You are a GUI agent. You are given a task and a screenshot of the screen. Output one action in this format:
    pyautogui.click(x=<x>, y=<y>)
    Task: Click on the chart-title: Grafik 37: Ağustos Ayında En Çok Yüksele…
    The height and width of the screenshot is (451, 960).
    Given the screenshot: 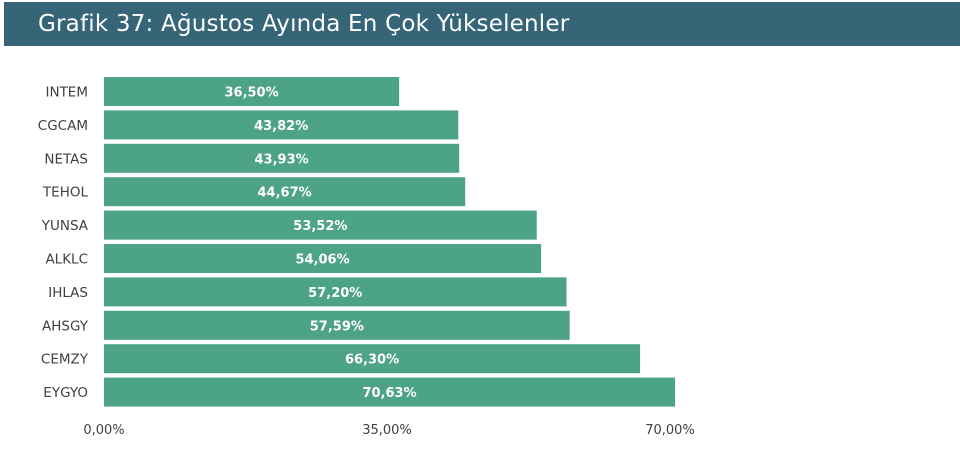 What is the action you would take?
    pyautogui.click(x=304, y=24)
    